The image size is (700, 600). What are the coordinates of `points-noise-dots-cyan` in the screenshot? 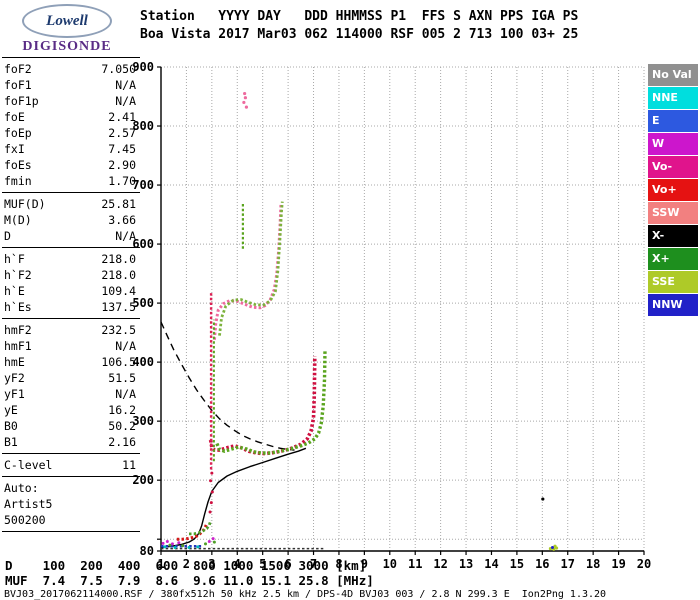 It's located at (189, 547).